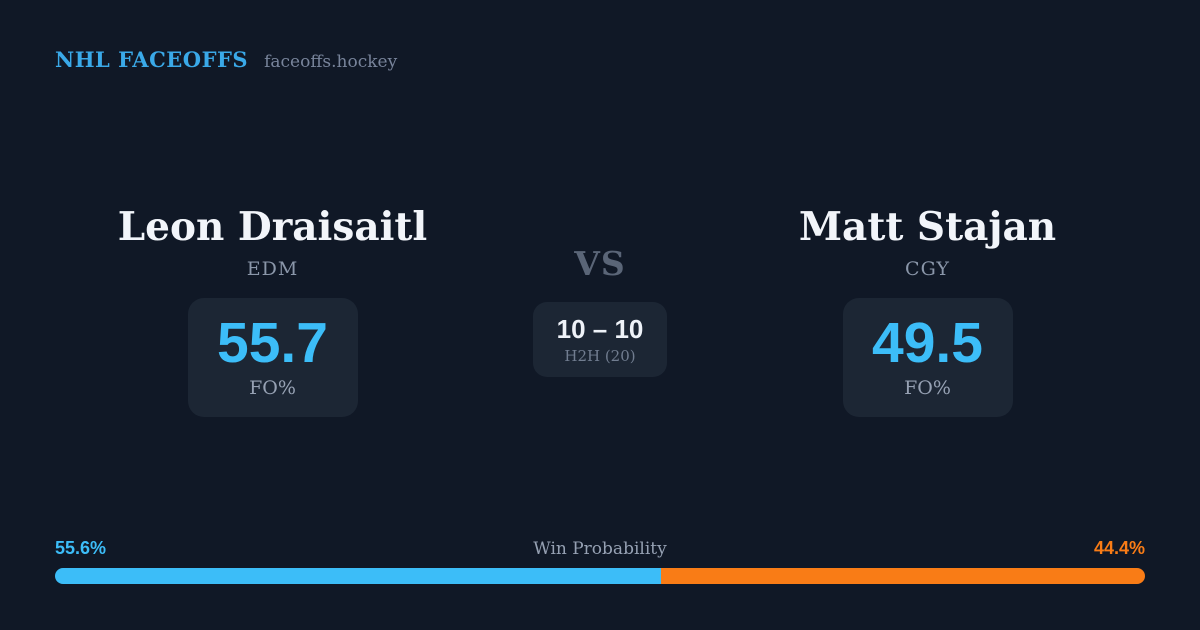 The width and height of the screenshot is (1200, 630). What do you see at coordinates (152, 59) in the screenshot?
I see `brand-title: NHL FACEOFFS` at bounding box center [152, 59].